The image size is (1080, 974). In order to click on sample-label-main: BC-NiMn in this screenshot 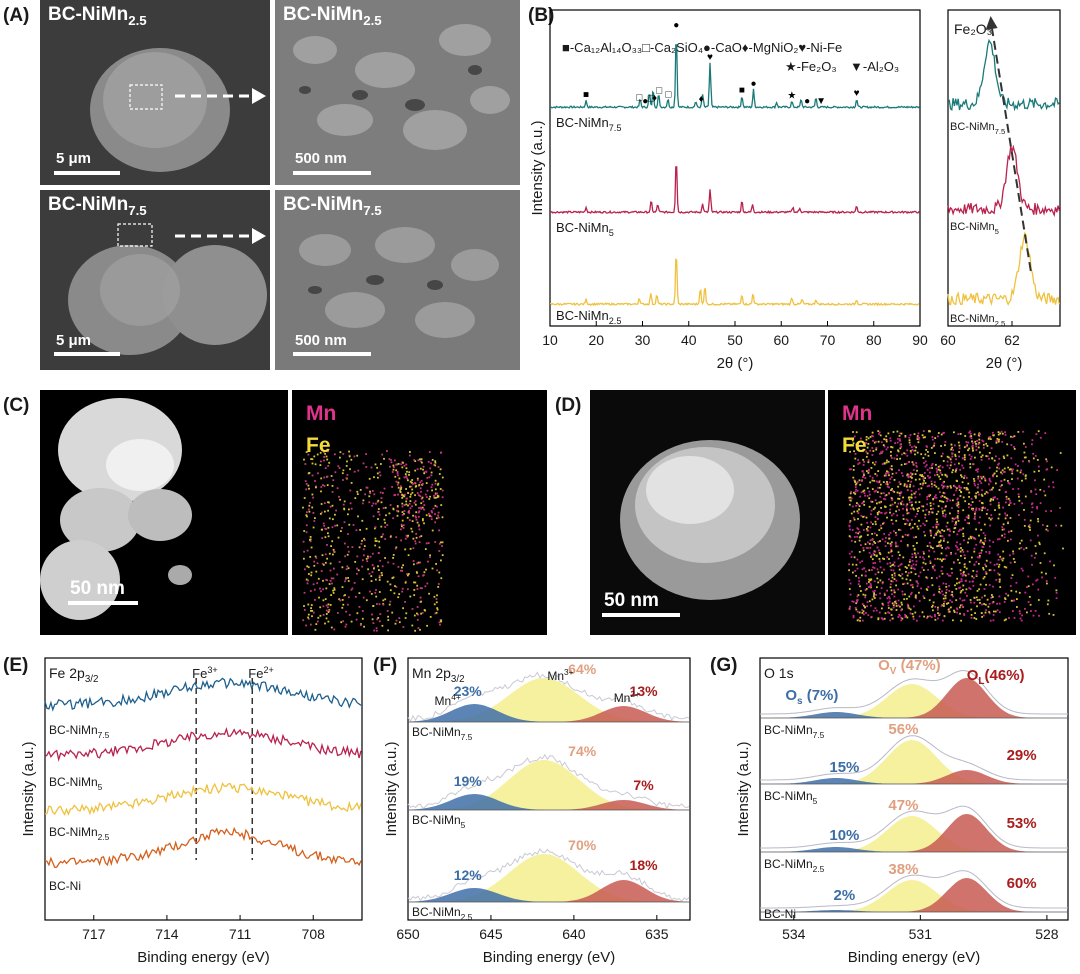, I will do `click(788, 796)`.